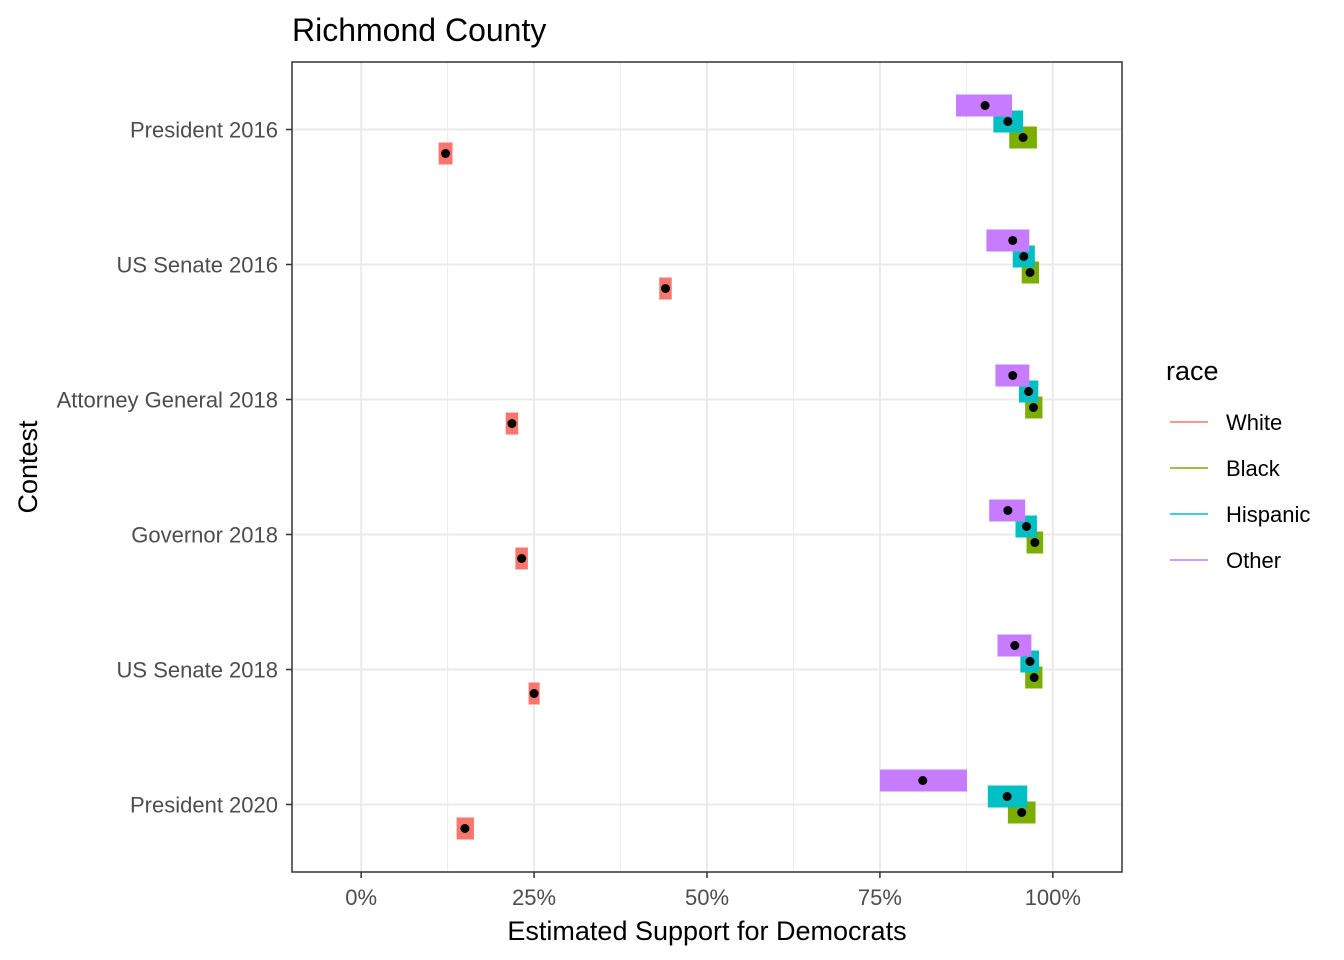 Image resolution: width=1344 pixels, height=960 pixels. I want to click on legend-title: race, so click(1192, 371).